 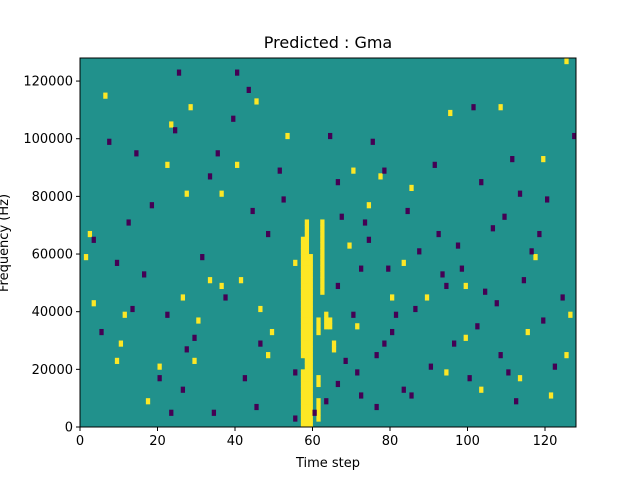 I want to click on y-tick-label: 80000, so click(x=52, y=197).